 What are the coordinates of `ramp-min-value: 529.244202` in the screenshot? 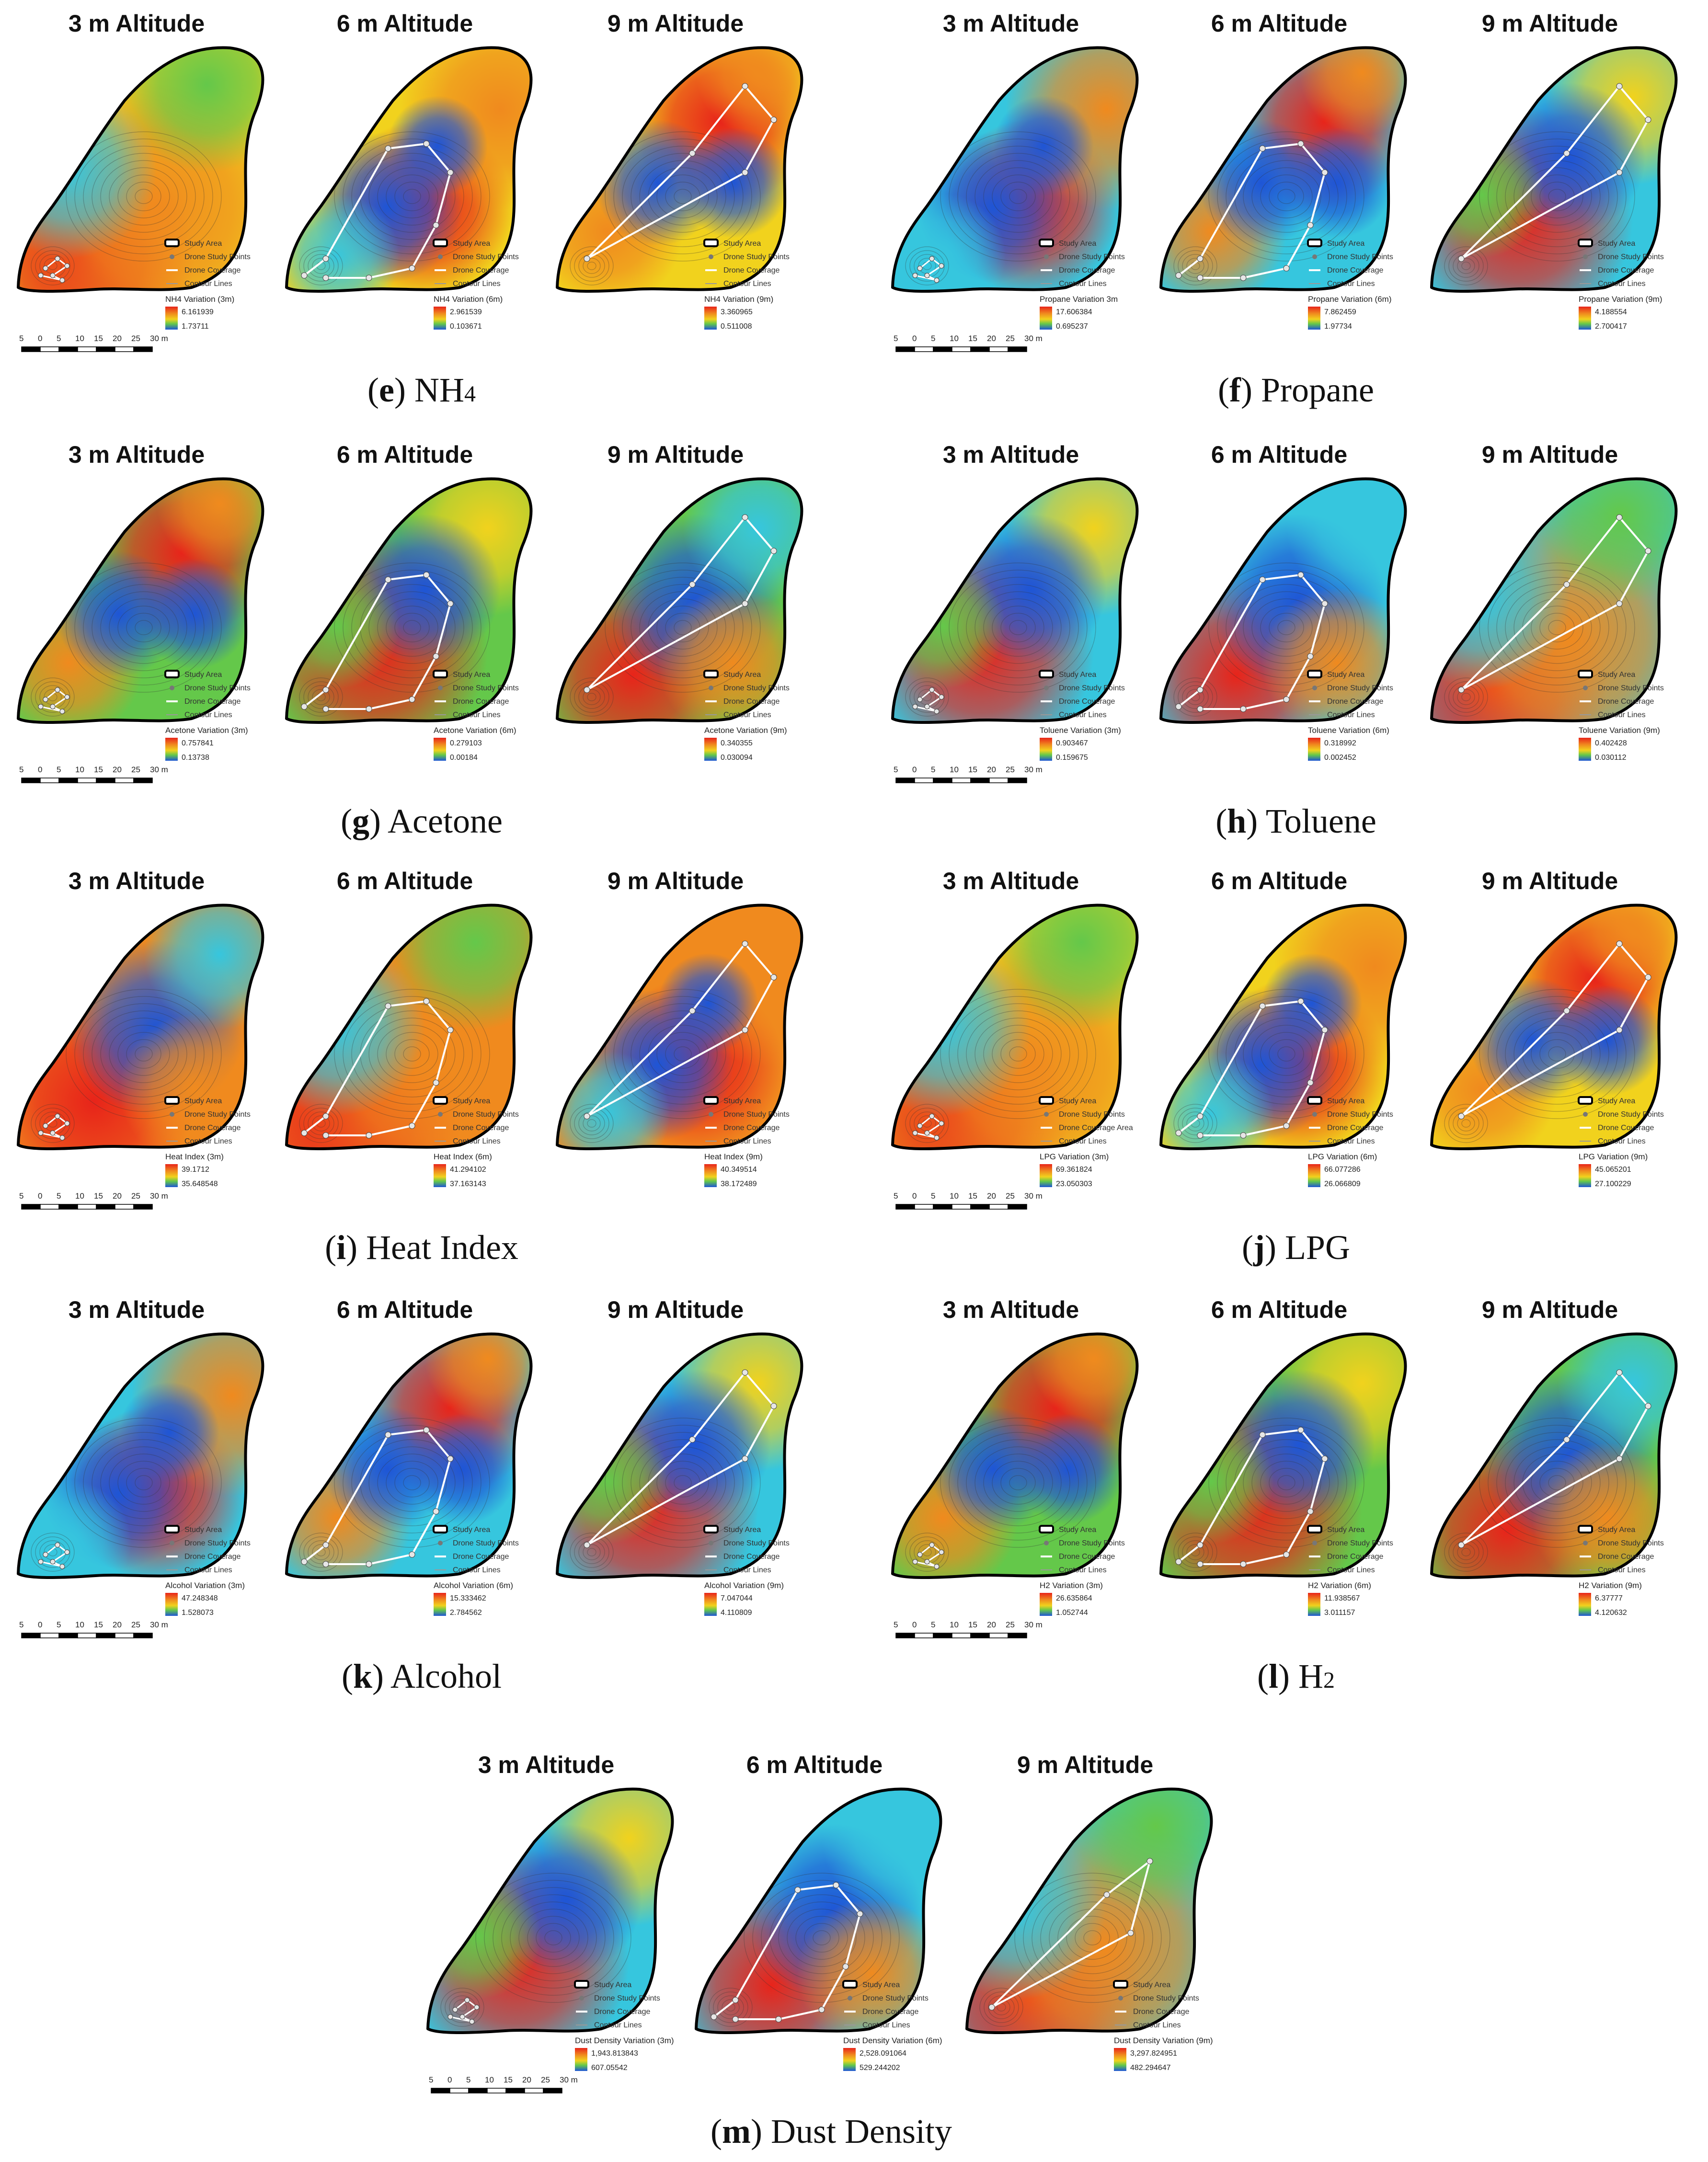 It's located at (880, 2068).